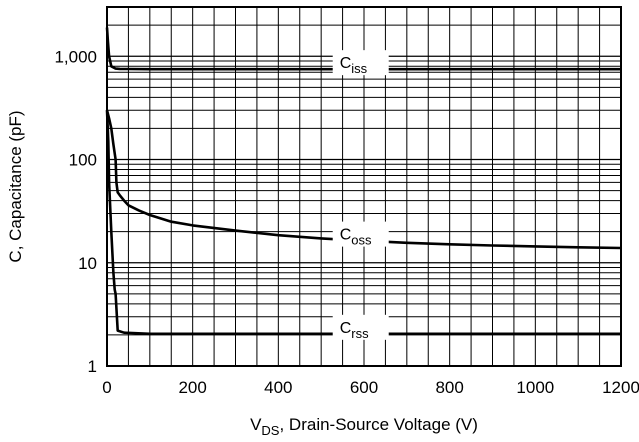 This screenshot has height=442, width=639. What do you see at coordinates (106, 387) in the screenshot?
I see `x-tick-label: 0` at bounding box center [106, 387].